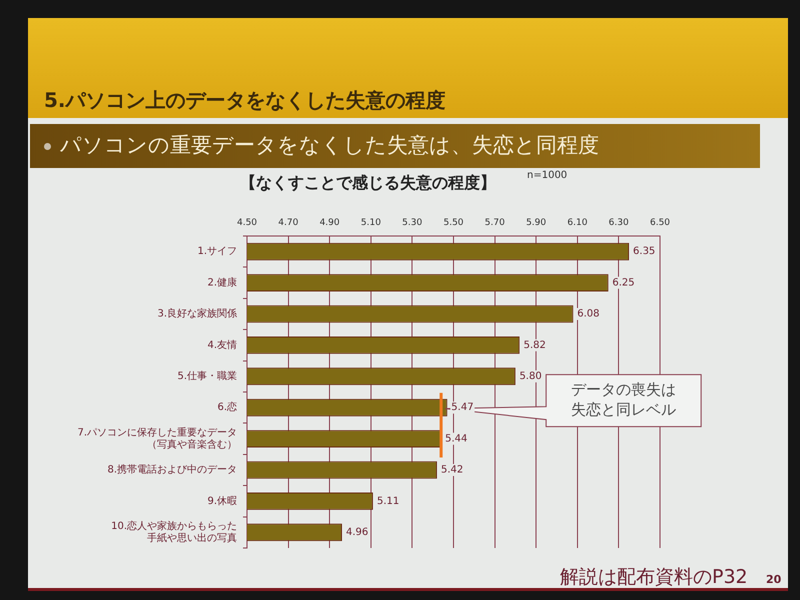  Describe the element at coordinates (456, 438) in the screenshot. I see `data-label: 5.44` at that location.